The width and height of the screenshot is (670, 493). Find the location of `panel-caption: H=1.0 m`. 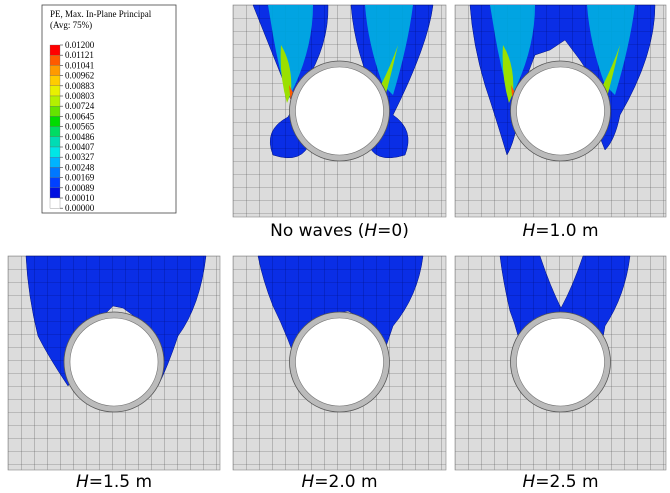

panel-caption: H=1.0 m is located at coordinates (560, 231).